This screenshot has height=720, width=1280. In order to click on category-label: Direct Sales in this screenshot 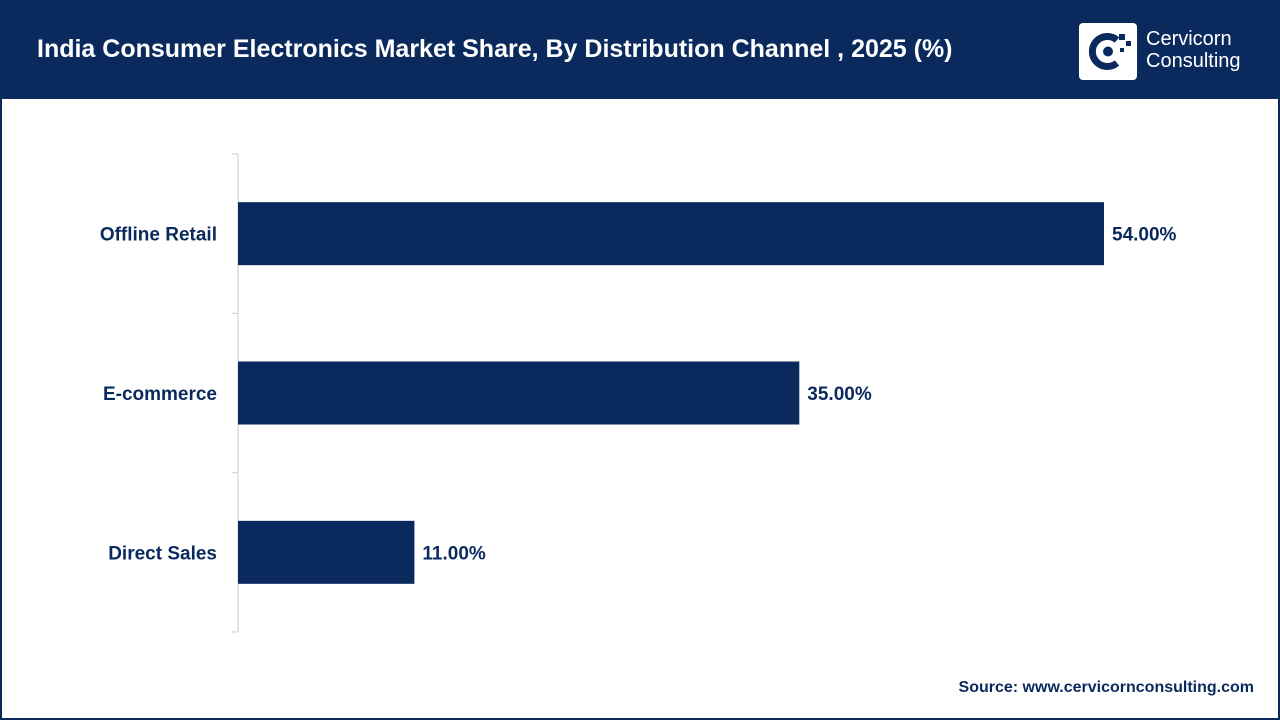, I will do `click(162, 553)`.